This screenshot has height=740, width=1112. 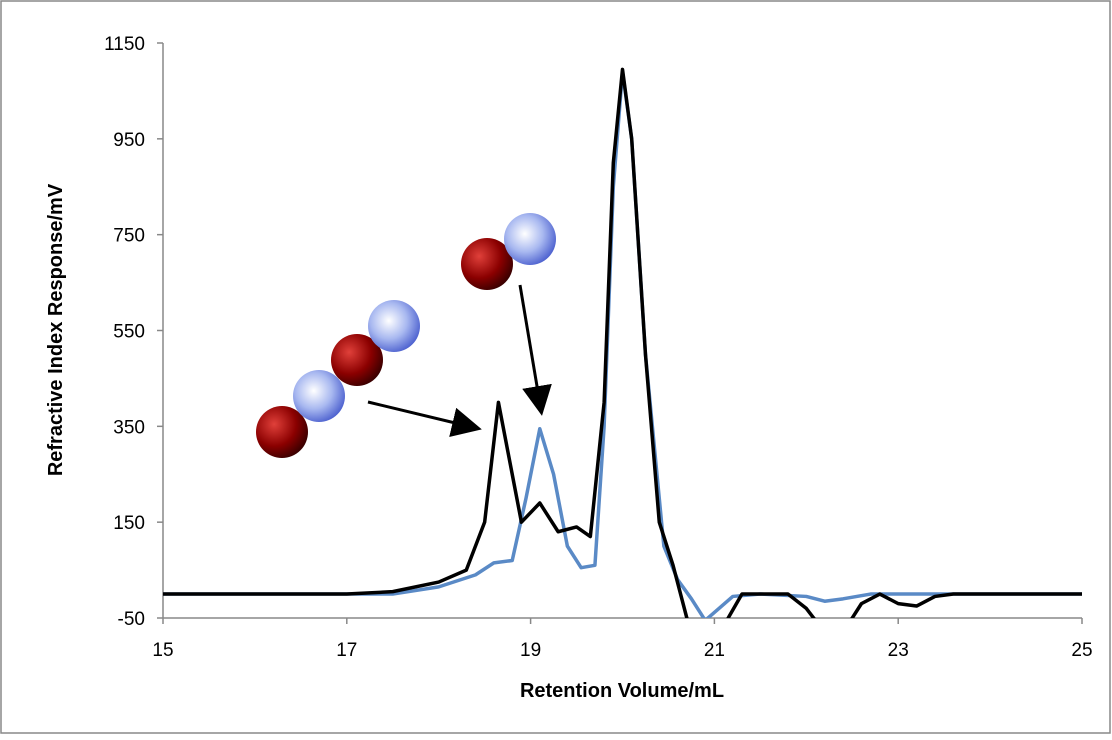 What do you see at coordinates (56, 329) in the screenshot?
I see `y-axis-title: Refractive Index Response/mV` at bounding box center [56, 329].